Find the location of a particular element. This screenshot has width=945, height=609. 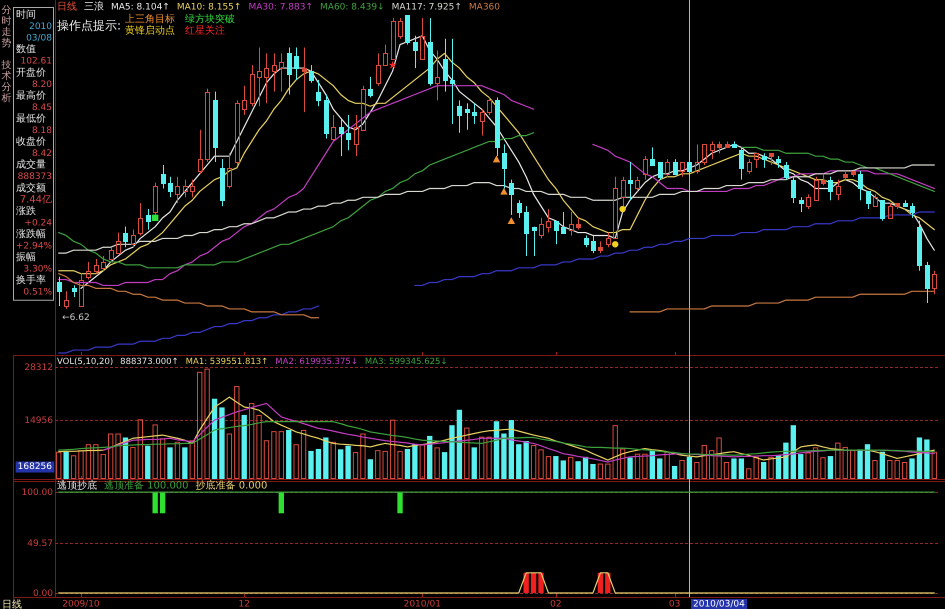

info: 03/08 is located at coordinates (39, 39).